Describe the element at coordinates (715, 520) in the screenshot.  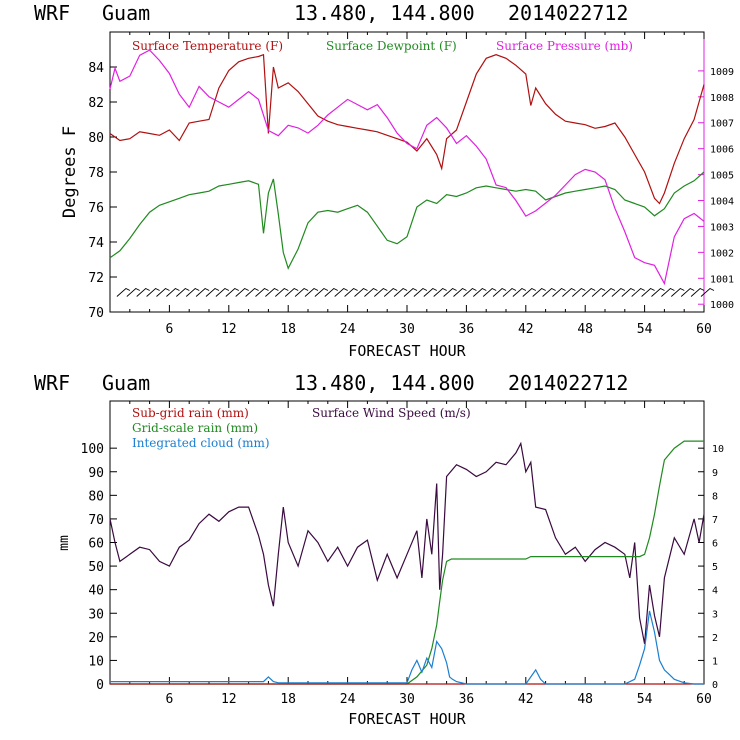
I see `y2-tick-label: 7` at that location.